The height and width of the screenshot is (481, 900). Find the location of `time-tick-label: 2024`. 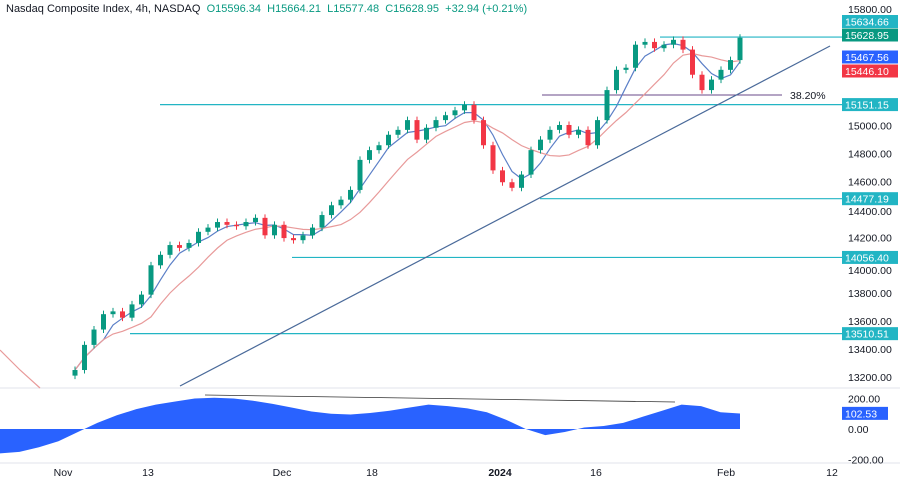

time-tick-label: 2024 is located at coordinates (500, 473).